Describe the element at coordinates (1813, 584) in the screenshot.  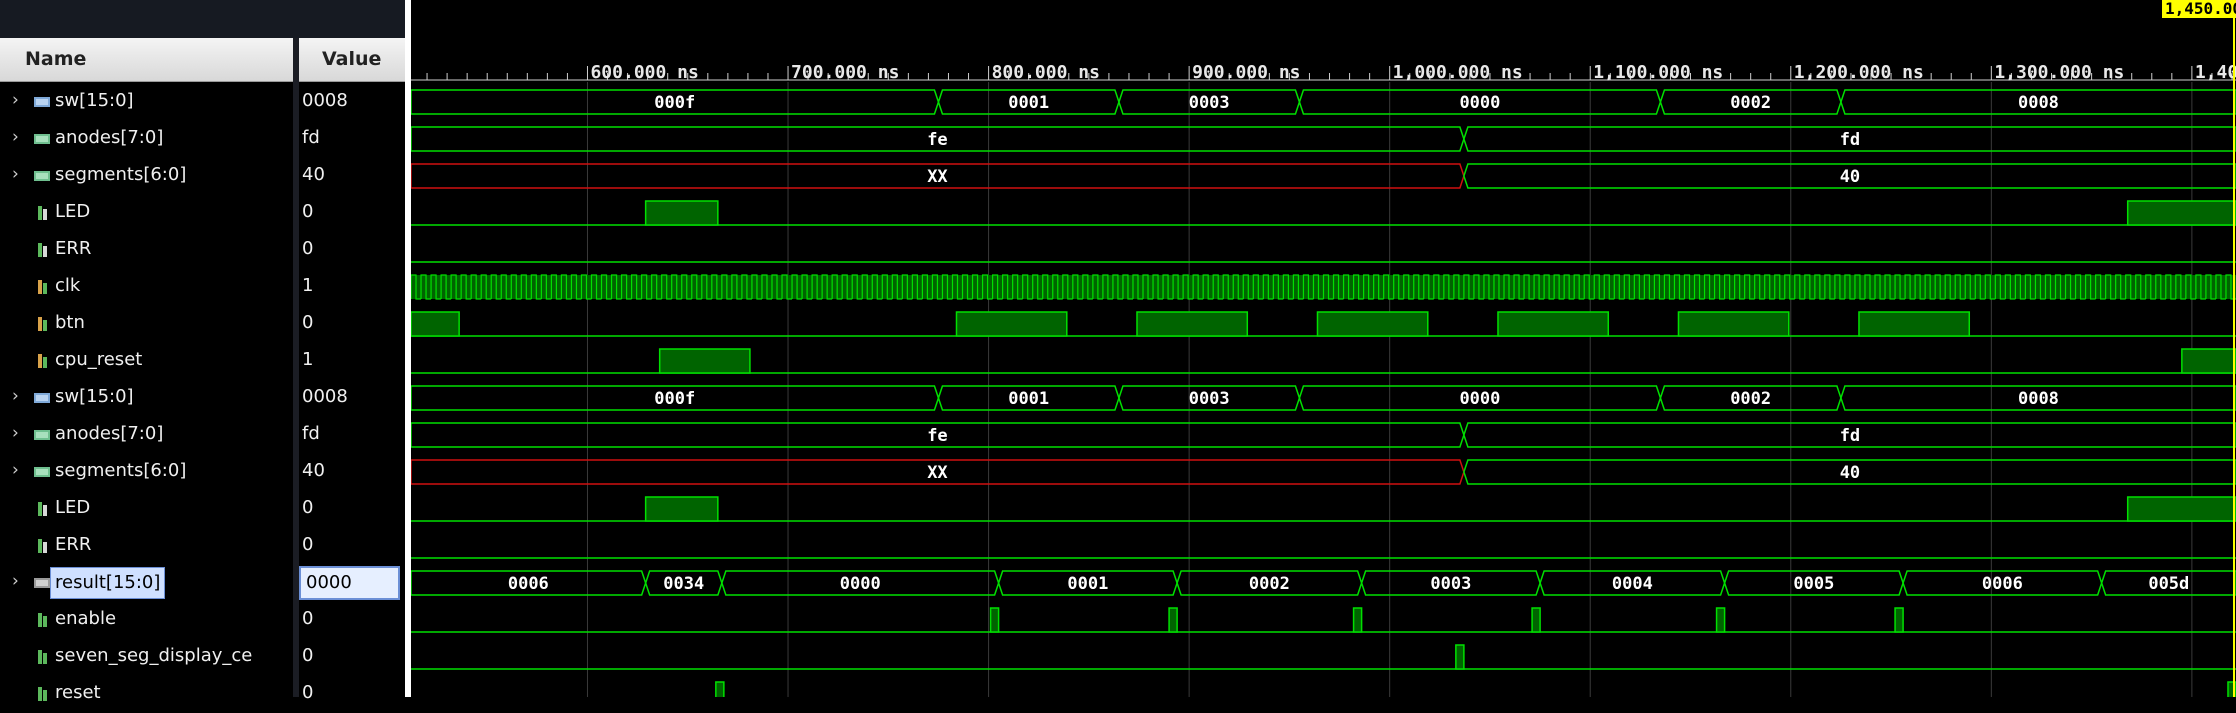
I see `bus-value-label: 0005` at that location.